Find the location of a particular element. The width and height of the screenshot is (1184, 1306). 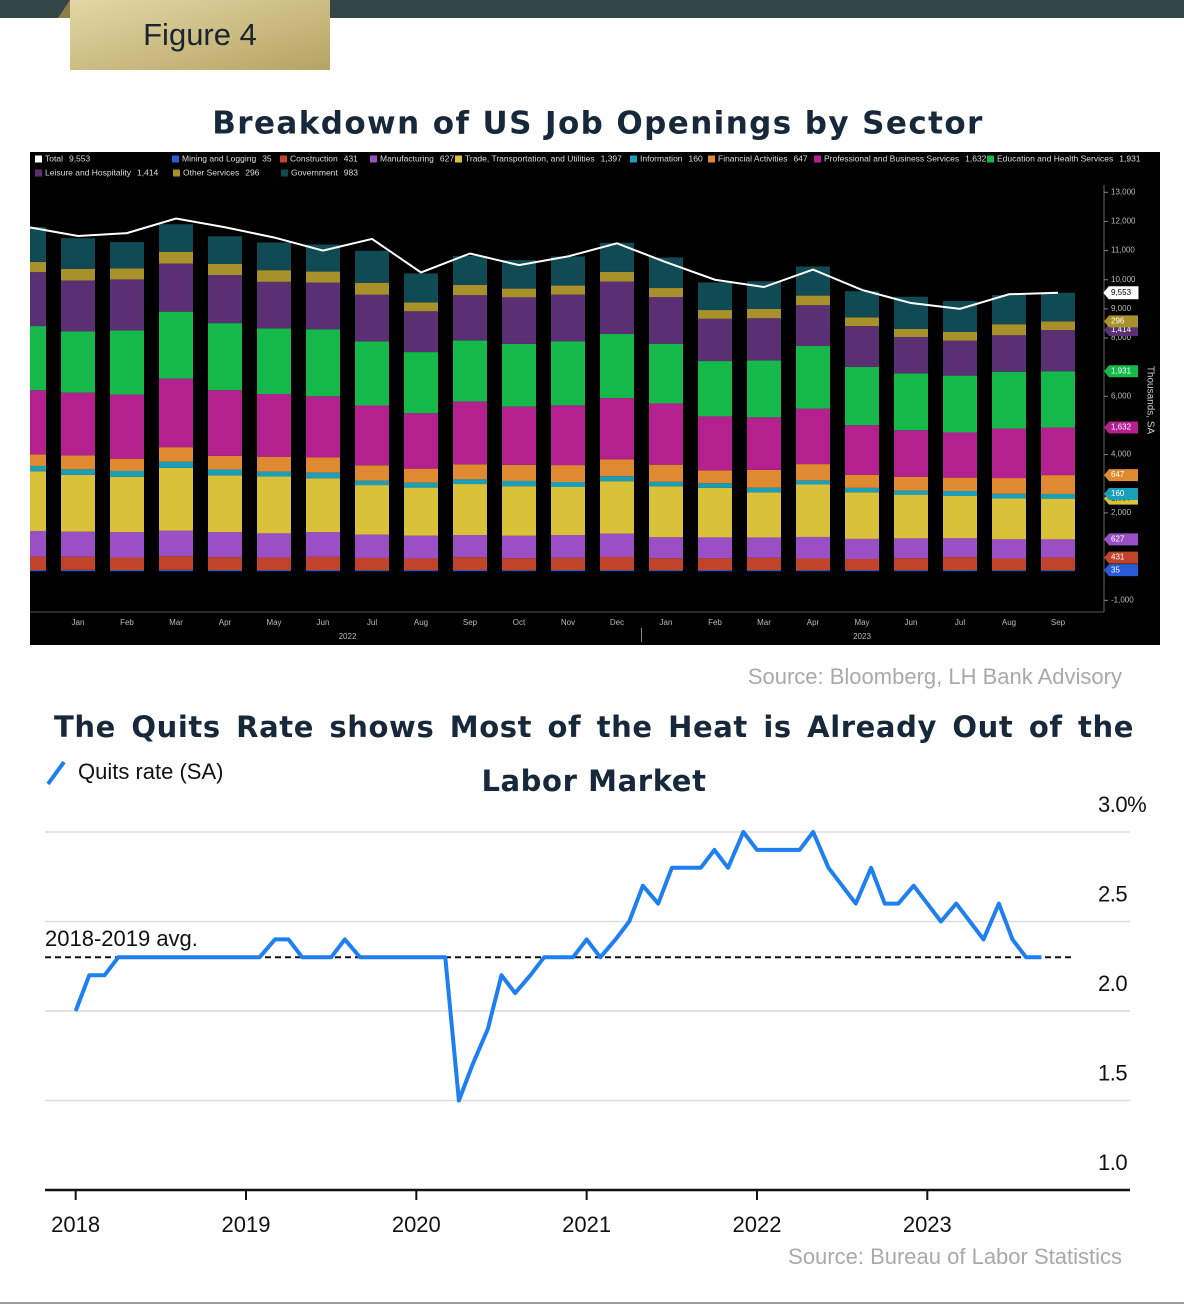

x-tick-label: Jan is located at coordinates (666, 622).